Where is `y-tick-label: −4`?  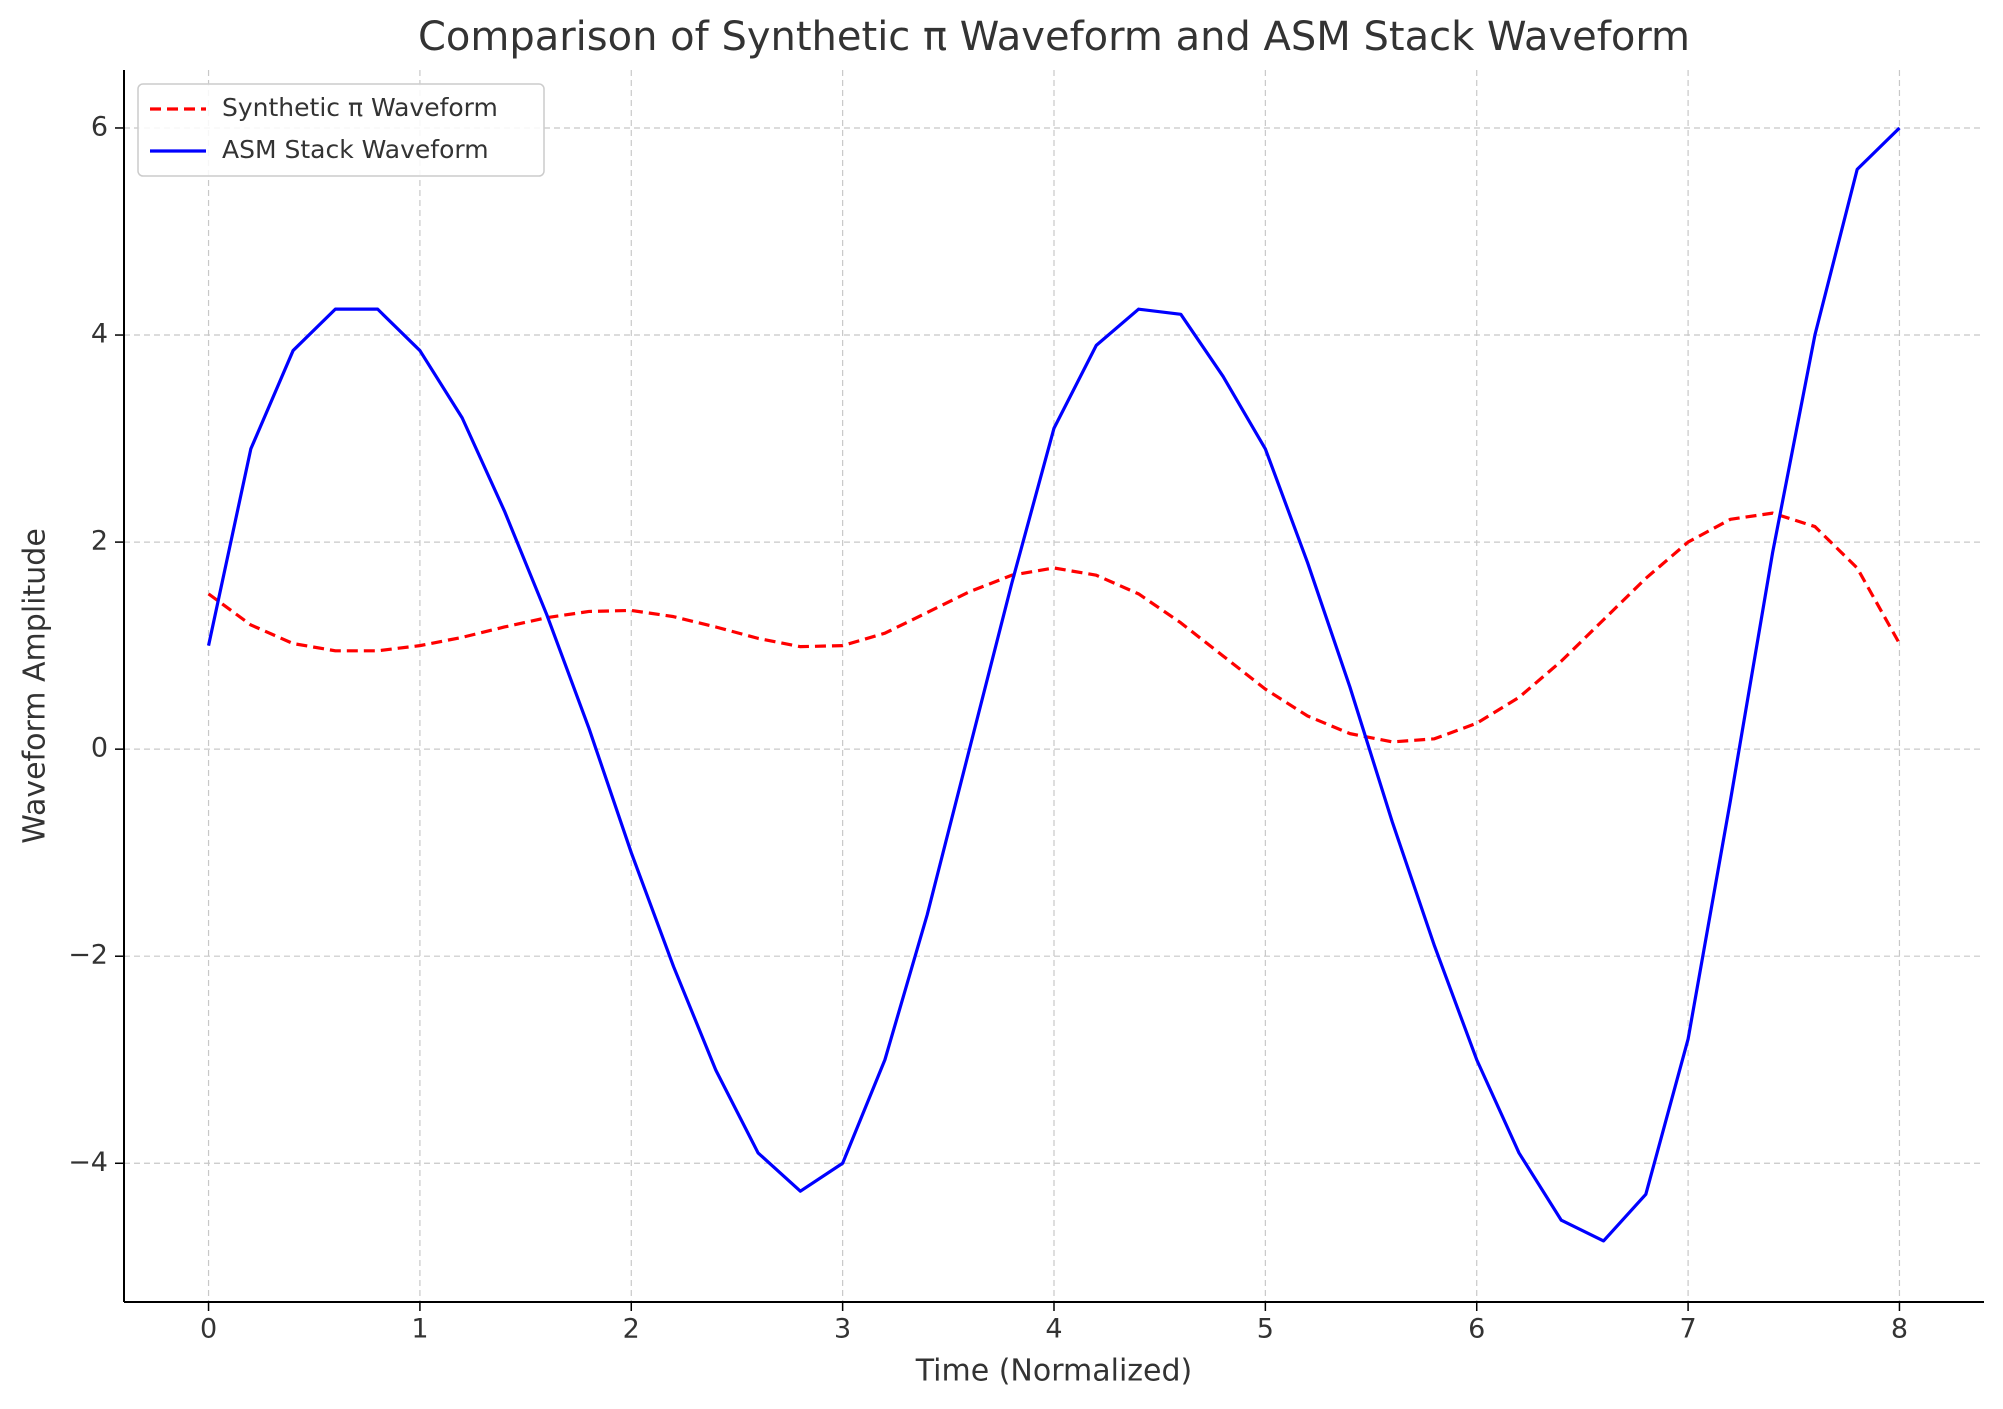
y-tick-label: −4 is located at coordinates (88, 1162).